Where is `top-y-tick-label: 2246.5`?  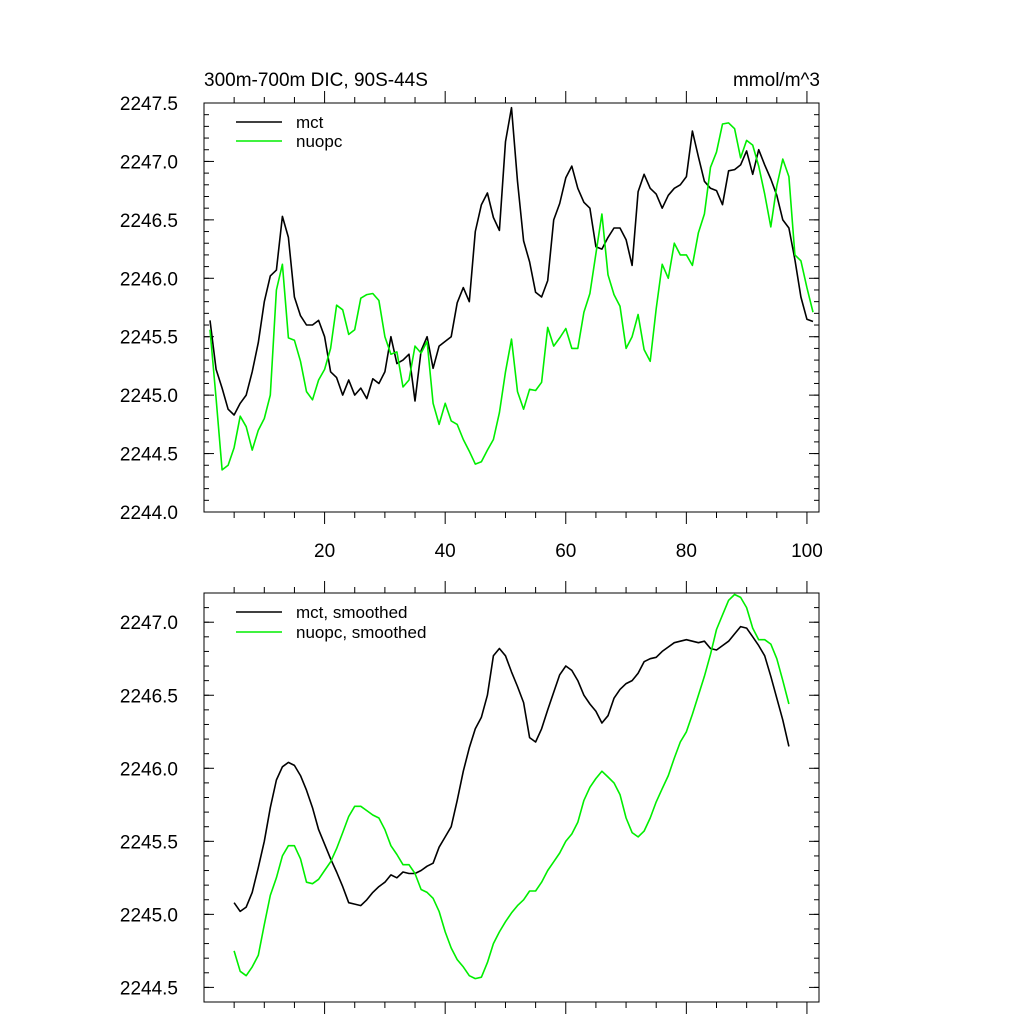
top-y-tick-label: 2246.5 is located at coordinates (149, 221).